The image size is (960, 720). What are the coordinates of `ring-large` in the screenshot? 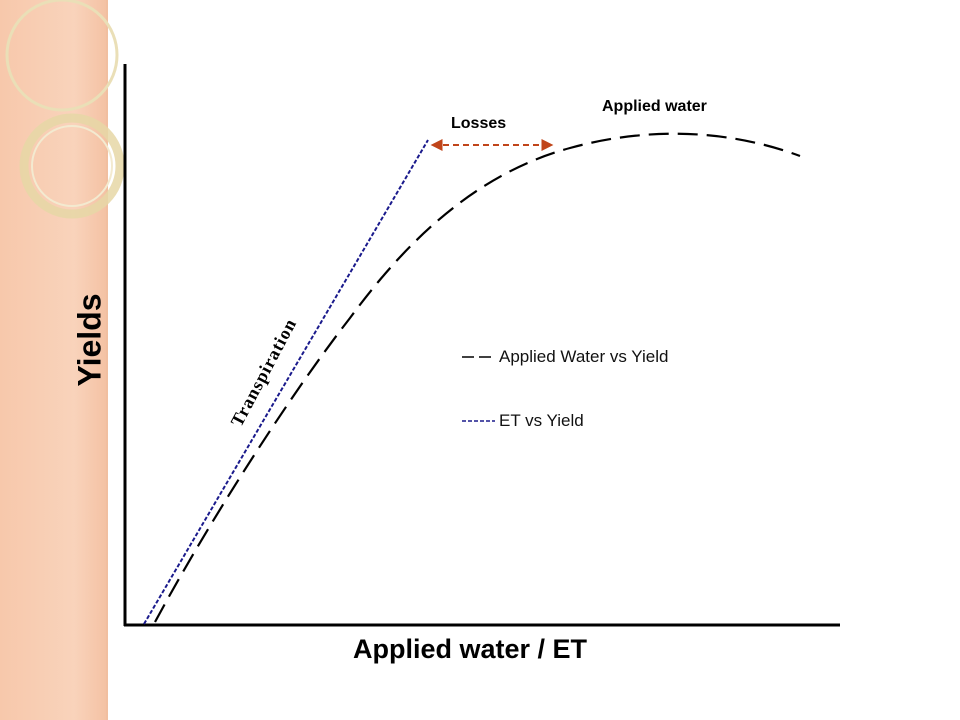 It's located at (62, 56).